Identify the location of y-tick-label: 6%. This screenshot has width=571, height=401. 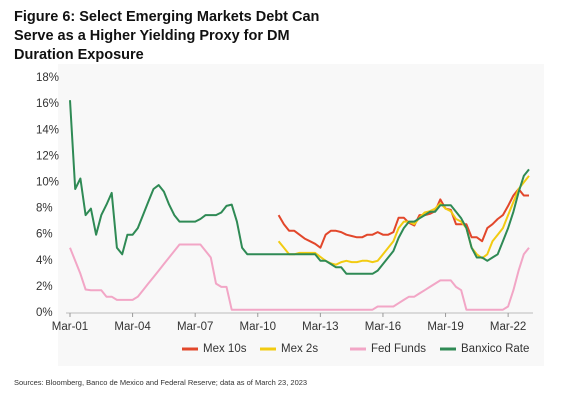
(44, 235).